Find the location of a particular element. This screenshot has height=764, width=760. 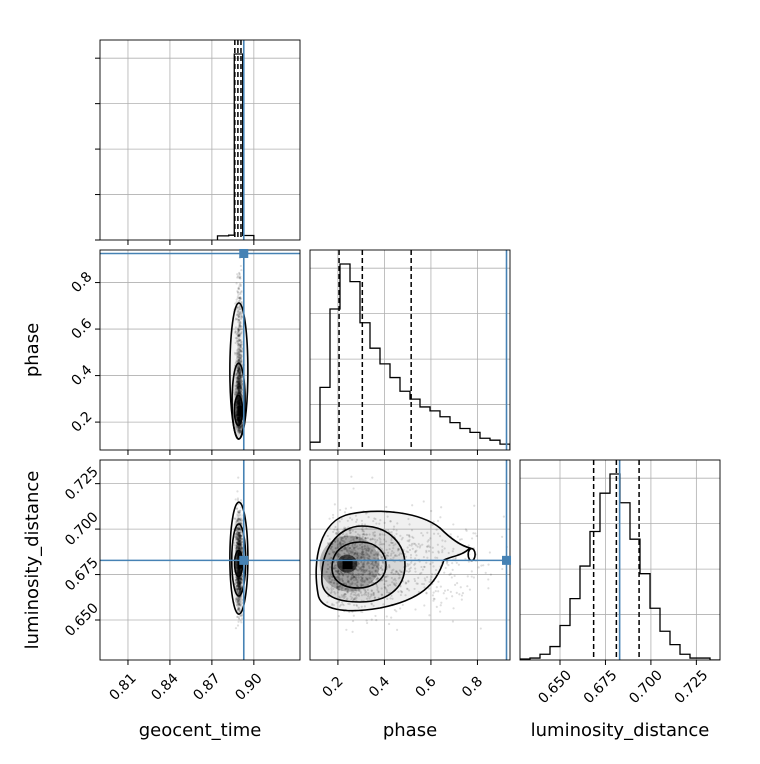

contour-middle is located at coordinates (363, 564).